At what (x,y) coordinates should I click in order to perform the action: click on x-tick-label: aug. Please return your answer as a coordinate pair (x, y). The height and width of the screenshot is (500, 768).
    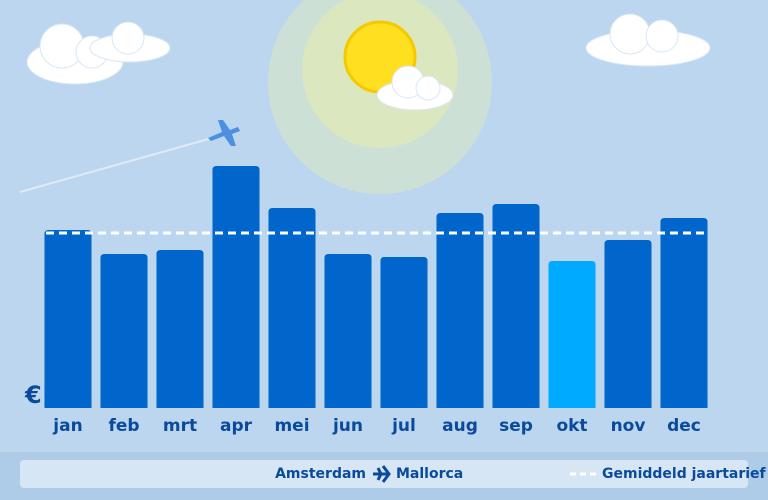
    Looking at the image, I should click on (460, 426).